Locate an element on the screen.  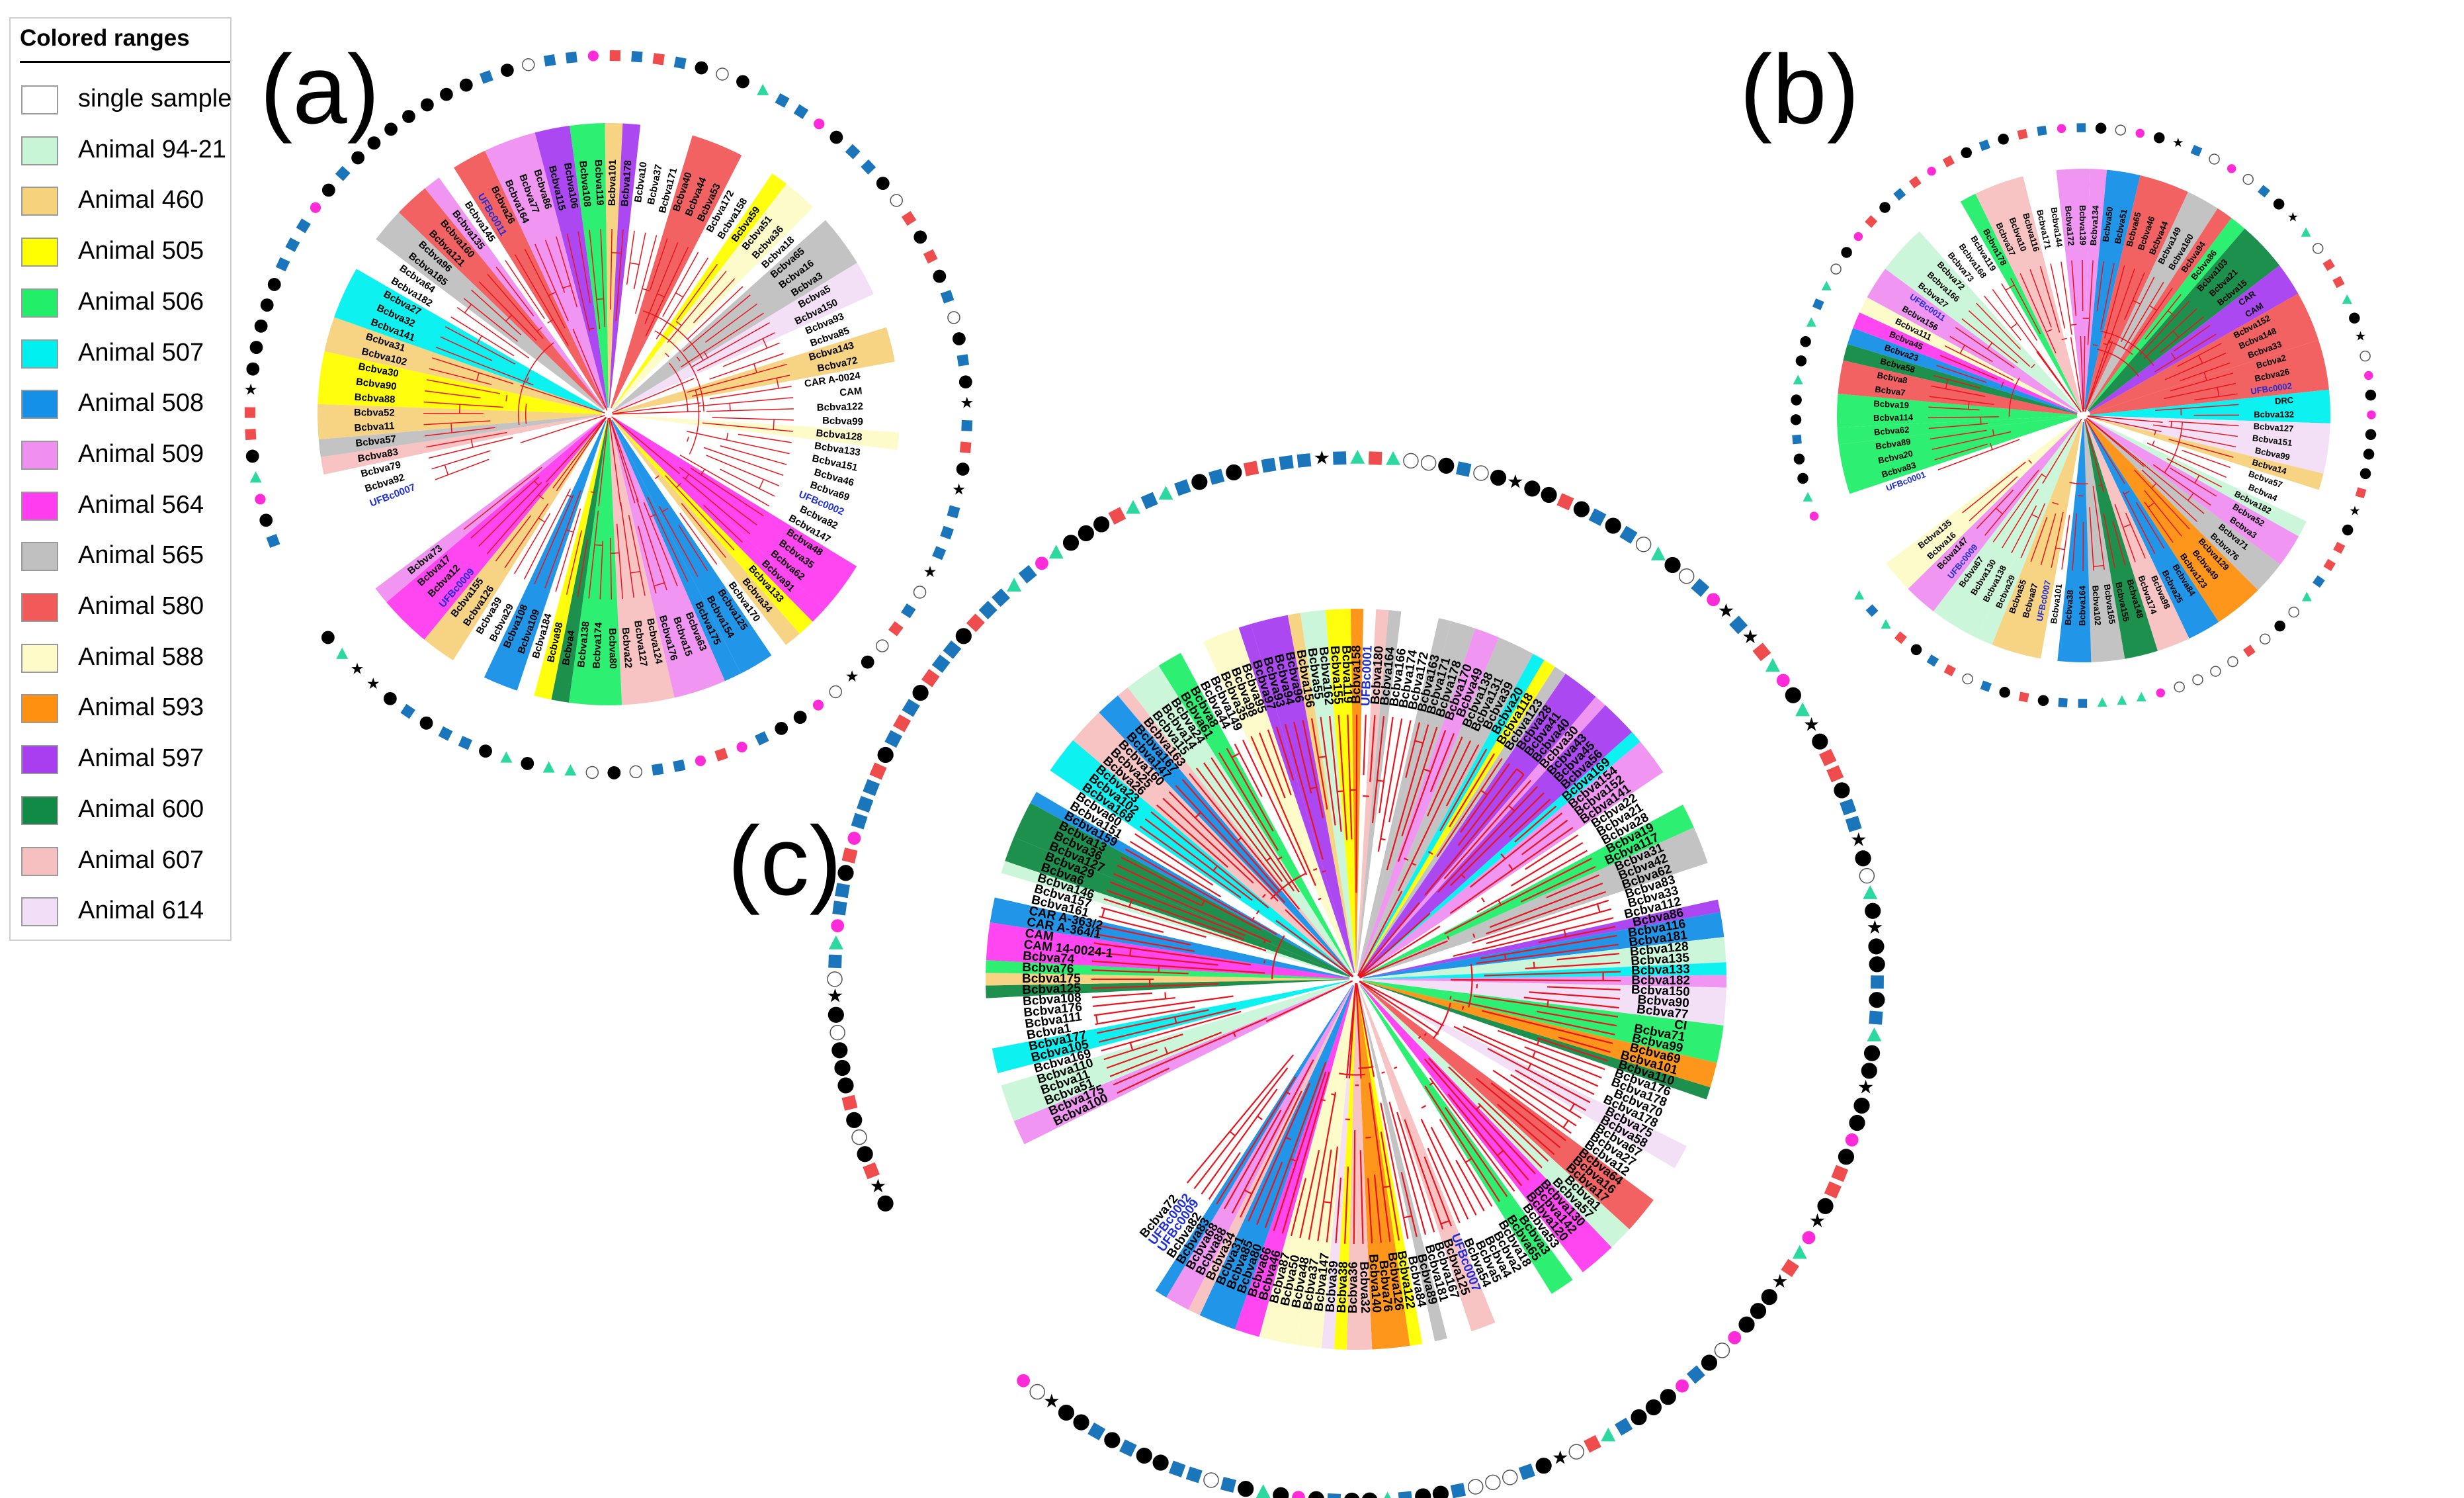
leaf-label: Bcbva36 is located at coordinates (1353, 1287).